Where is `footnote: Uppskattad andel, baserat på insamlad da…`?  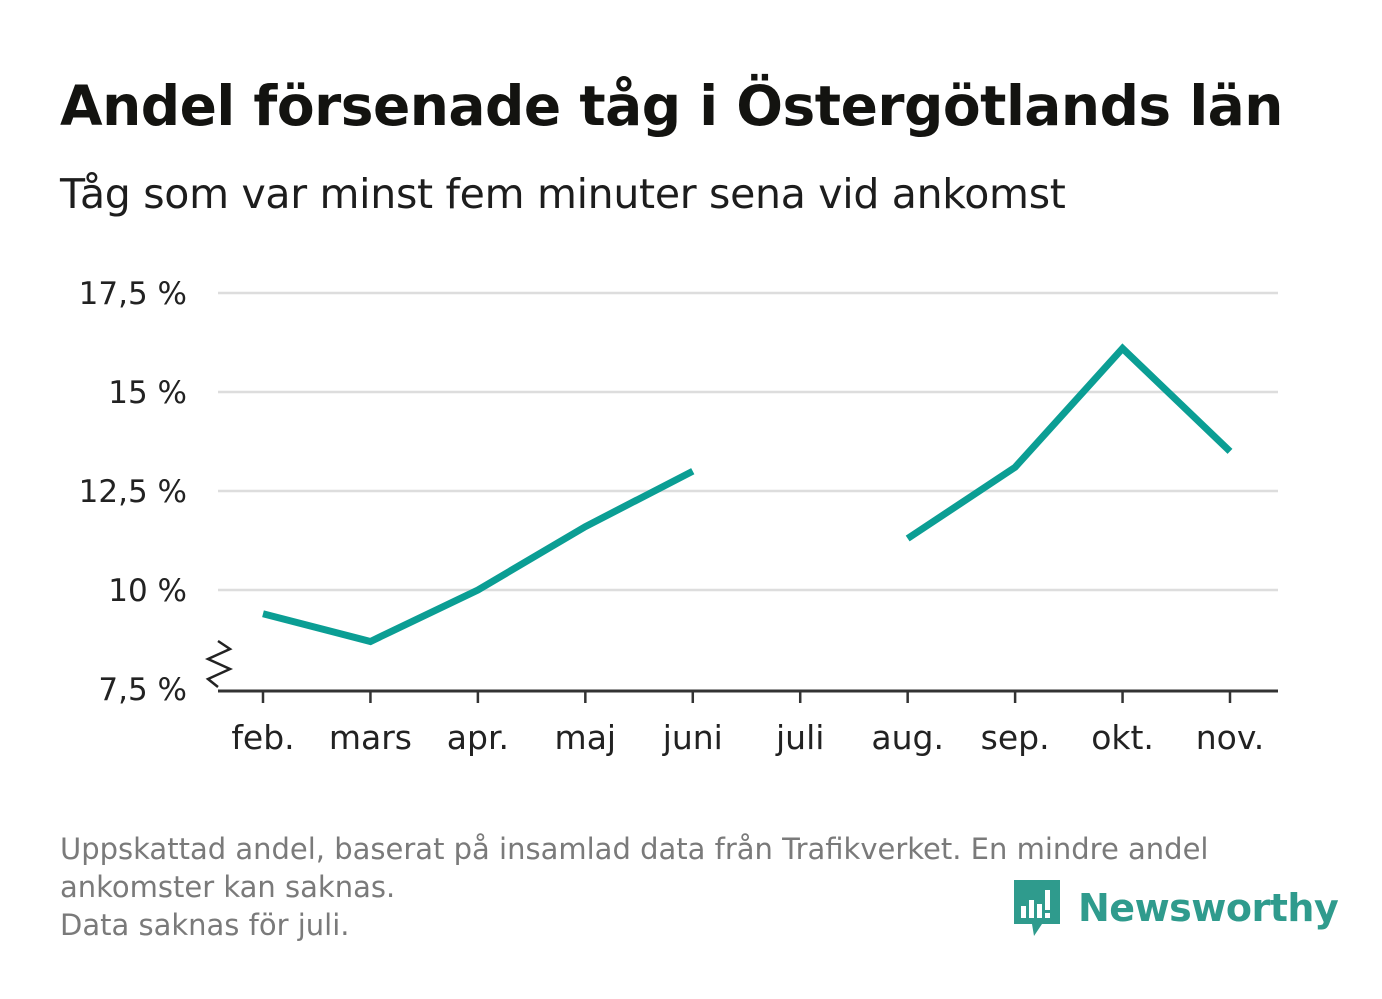
footnote: Uppskattad andel, baserat på insamlad da… is located at coordinates (685, 887).